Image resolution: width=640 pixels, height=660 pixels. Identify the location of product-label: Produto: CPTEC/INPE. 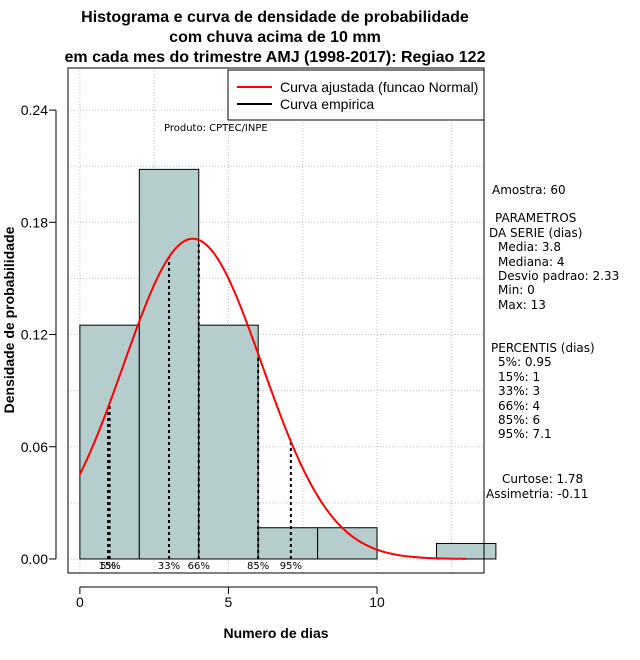
(216, 128).